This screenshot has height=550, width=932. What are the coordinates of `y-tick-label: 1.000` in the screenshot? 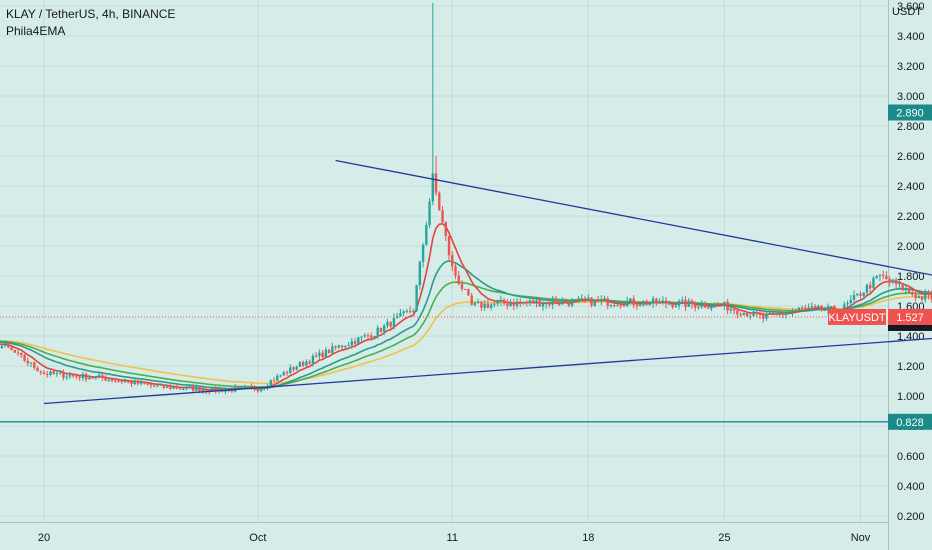 It's located at (911, 397).